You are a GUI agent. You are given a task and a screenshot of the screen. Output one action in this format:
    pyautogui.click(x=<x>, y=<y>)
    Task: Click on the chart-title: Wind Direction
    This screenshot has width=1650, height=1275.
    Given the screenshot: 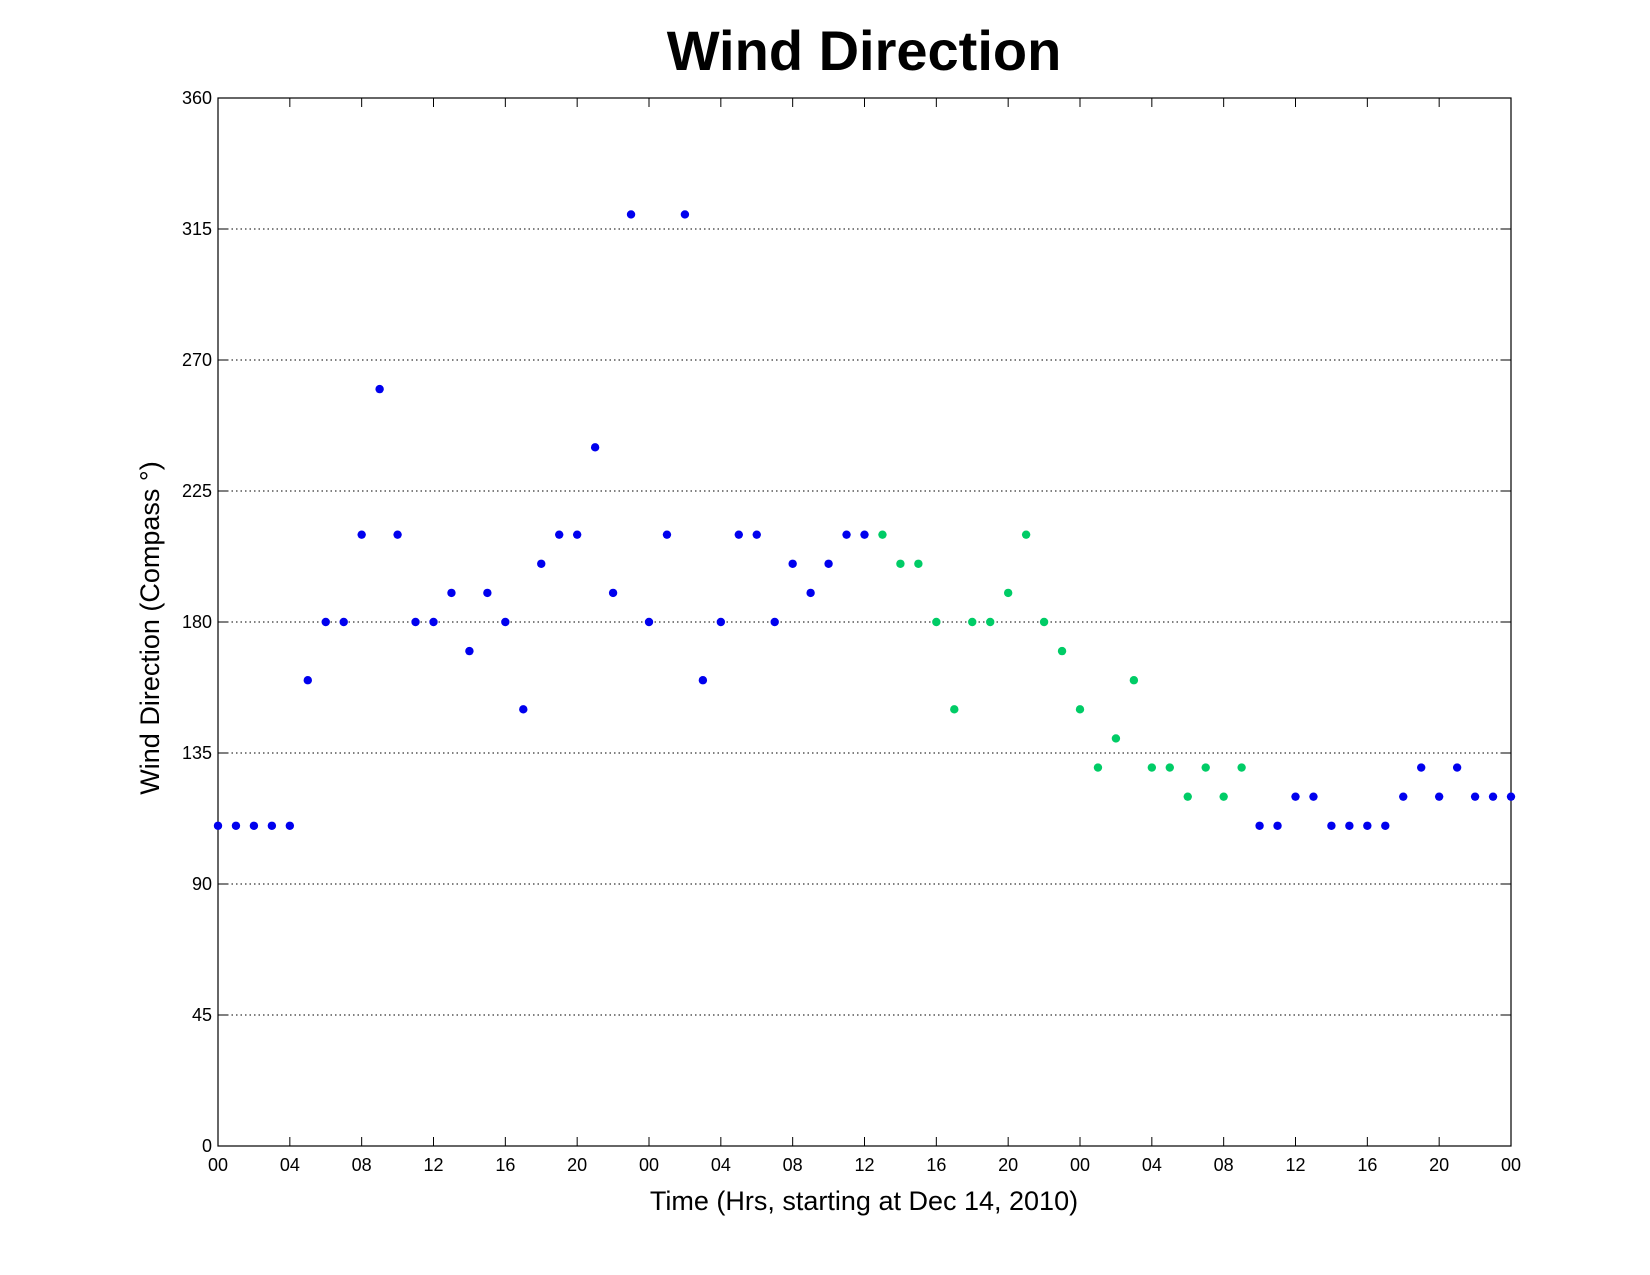 What is the action you would take?
    pyautogui.click(x=864, y=50)
    